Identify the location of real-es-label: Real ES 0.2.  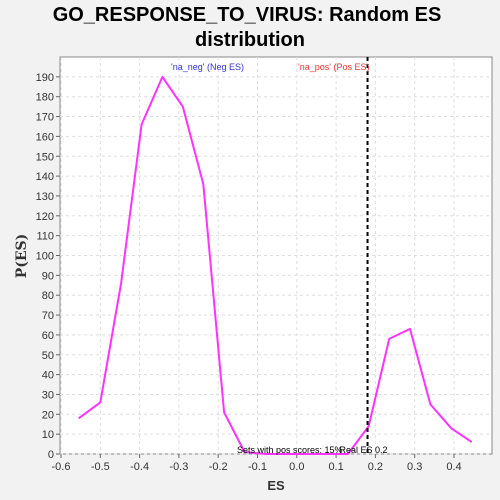
(364, 450).